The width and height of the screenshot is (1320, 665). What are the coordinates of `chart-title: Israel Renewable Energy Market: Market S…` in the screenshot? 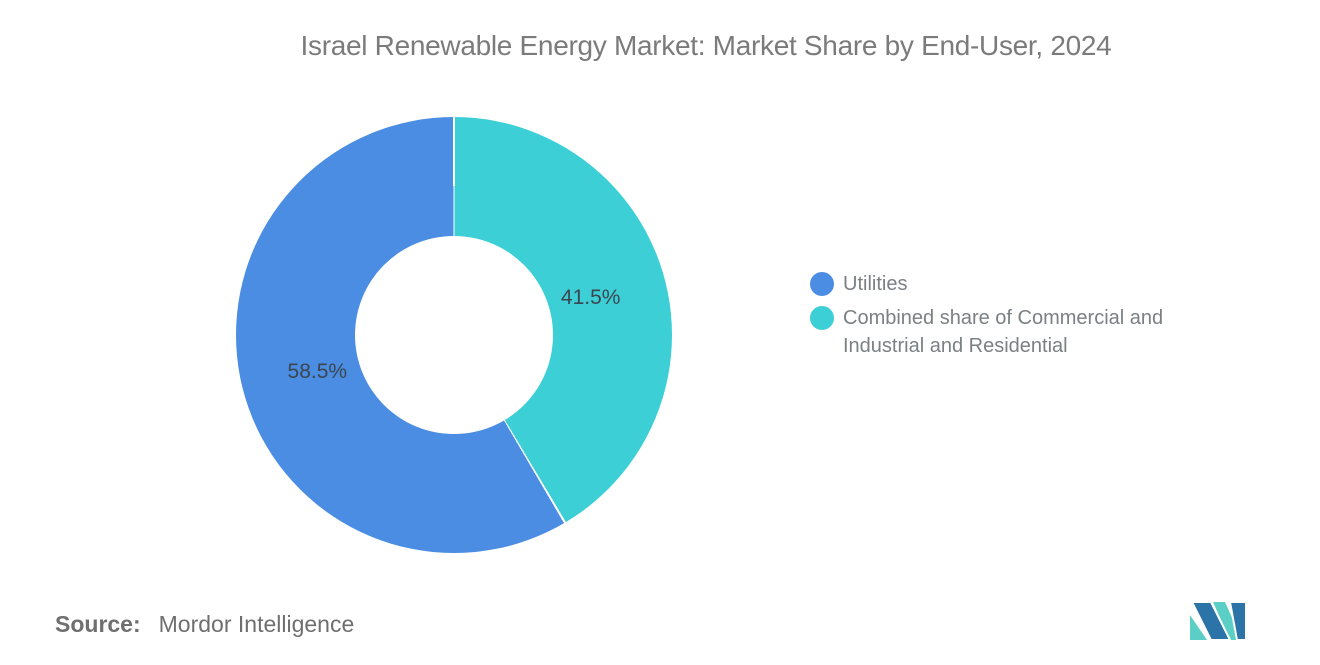 It's located at (706, 45).